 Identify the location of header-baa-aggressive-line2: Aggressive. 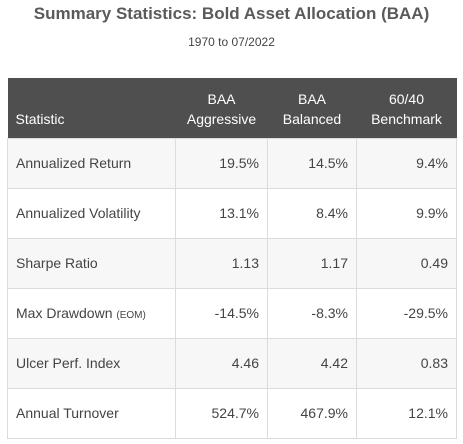
(221, 118).